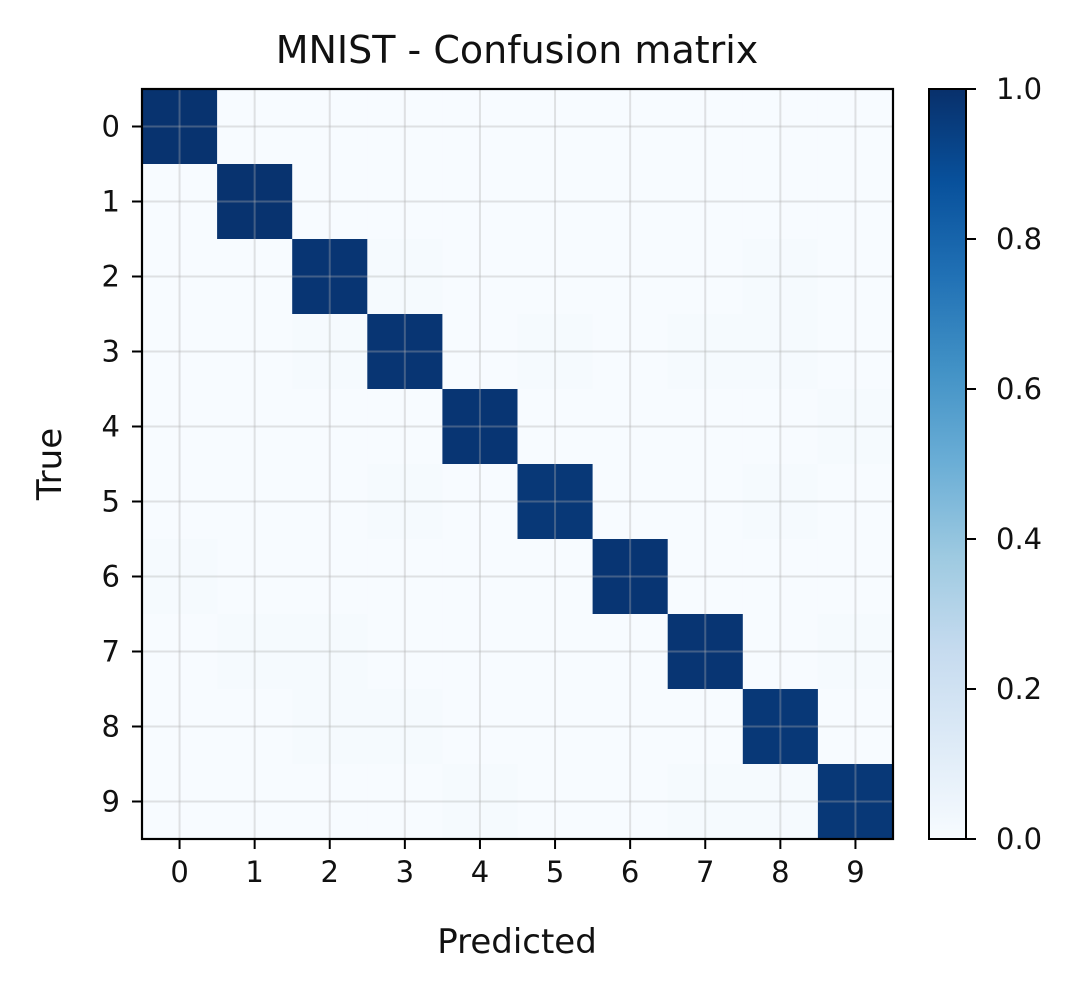 The image size is (1085, 999). I want to click on colorbar, so click(947, 464).